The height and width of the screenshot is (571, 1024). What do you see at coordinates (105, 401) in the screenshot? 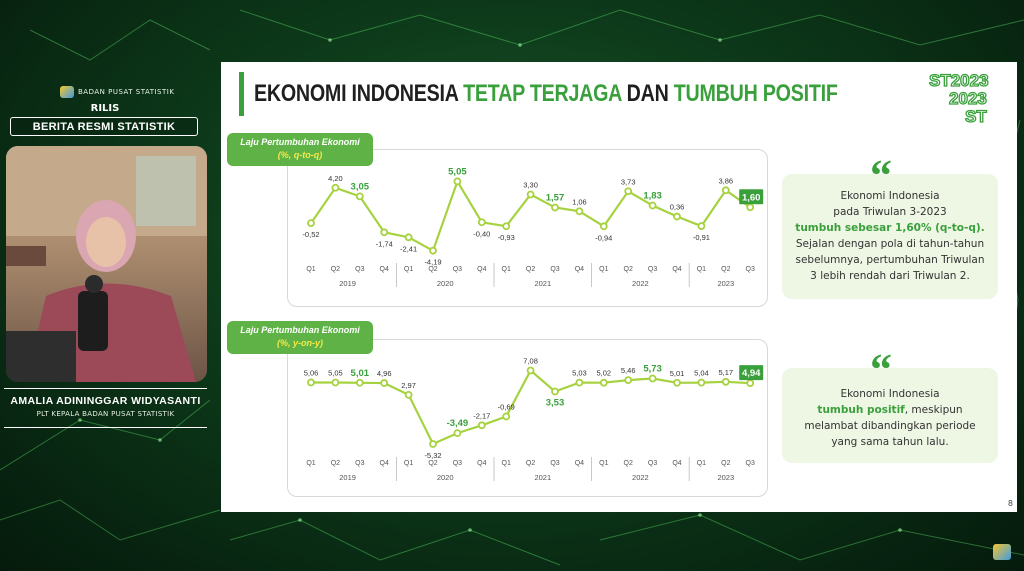
I see `speaker-name: AMALIA ADININGGAR WIDYASANTI` at bounding box center [105, 401].